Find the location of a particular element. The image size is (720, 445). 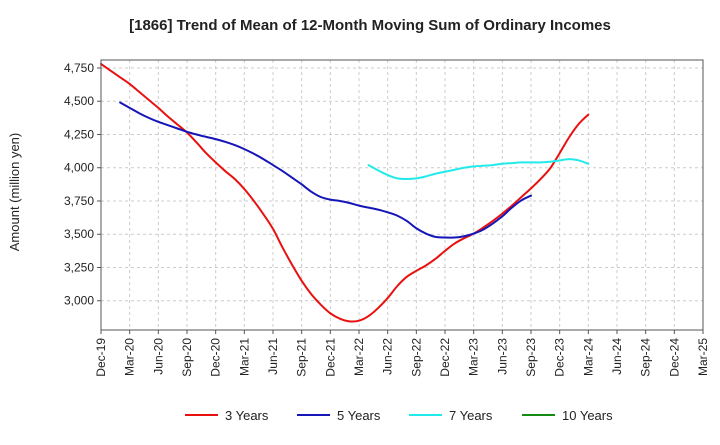

x-tick-label: Jun-22 is located at coordinates (388, 356).